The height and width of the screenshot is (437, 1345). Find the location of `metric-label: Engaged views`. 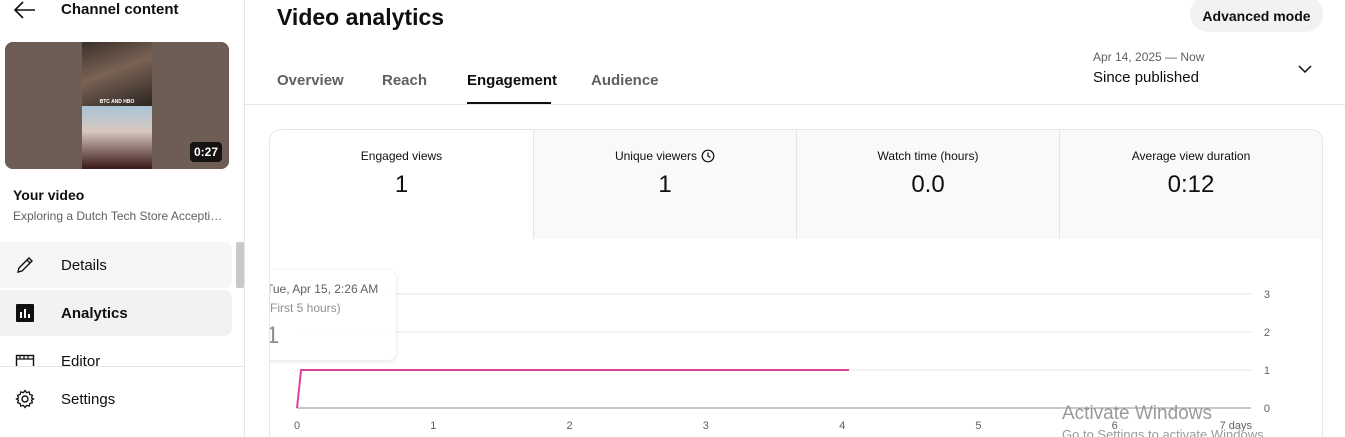

metric-label: Engaged views is located at coordinates (401, 156).